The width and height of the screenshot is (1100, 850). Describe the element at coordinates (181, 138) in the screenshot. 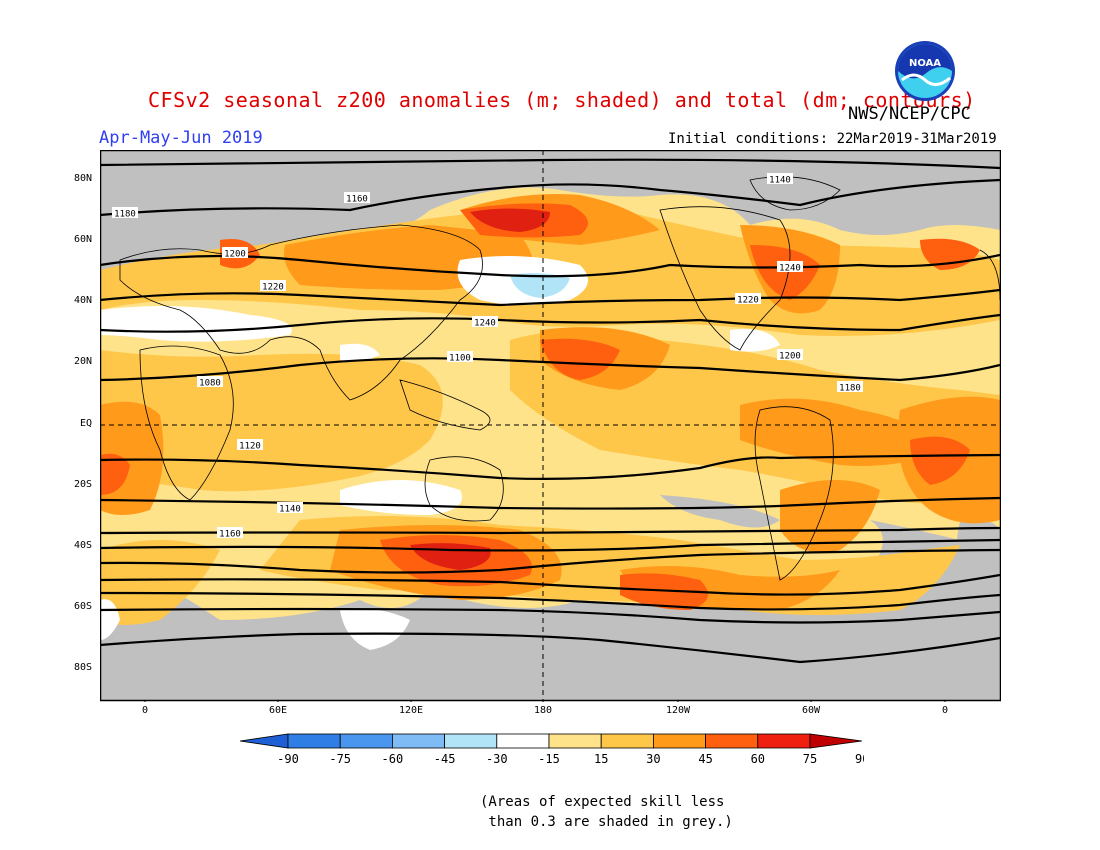

I see `season-label: Apr-May-Jun 2019` at that location.